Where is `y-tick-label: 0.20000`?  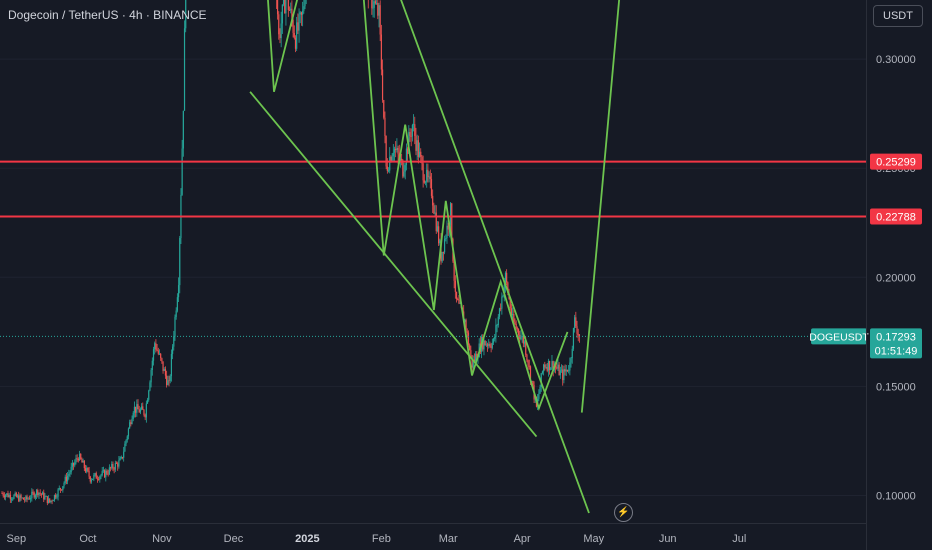
y-tick-label: 0.20000 is located at coordinates (896, 278).